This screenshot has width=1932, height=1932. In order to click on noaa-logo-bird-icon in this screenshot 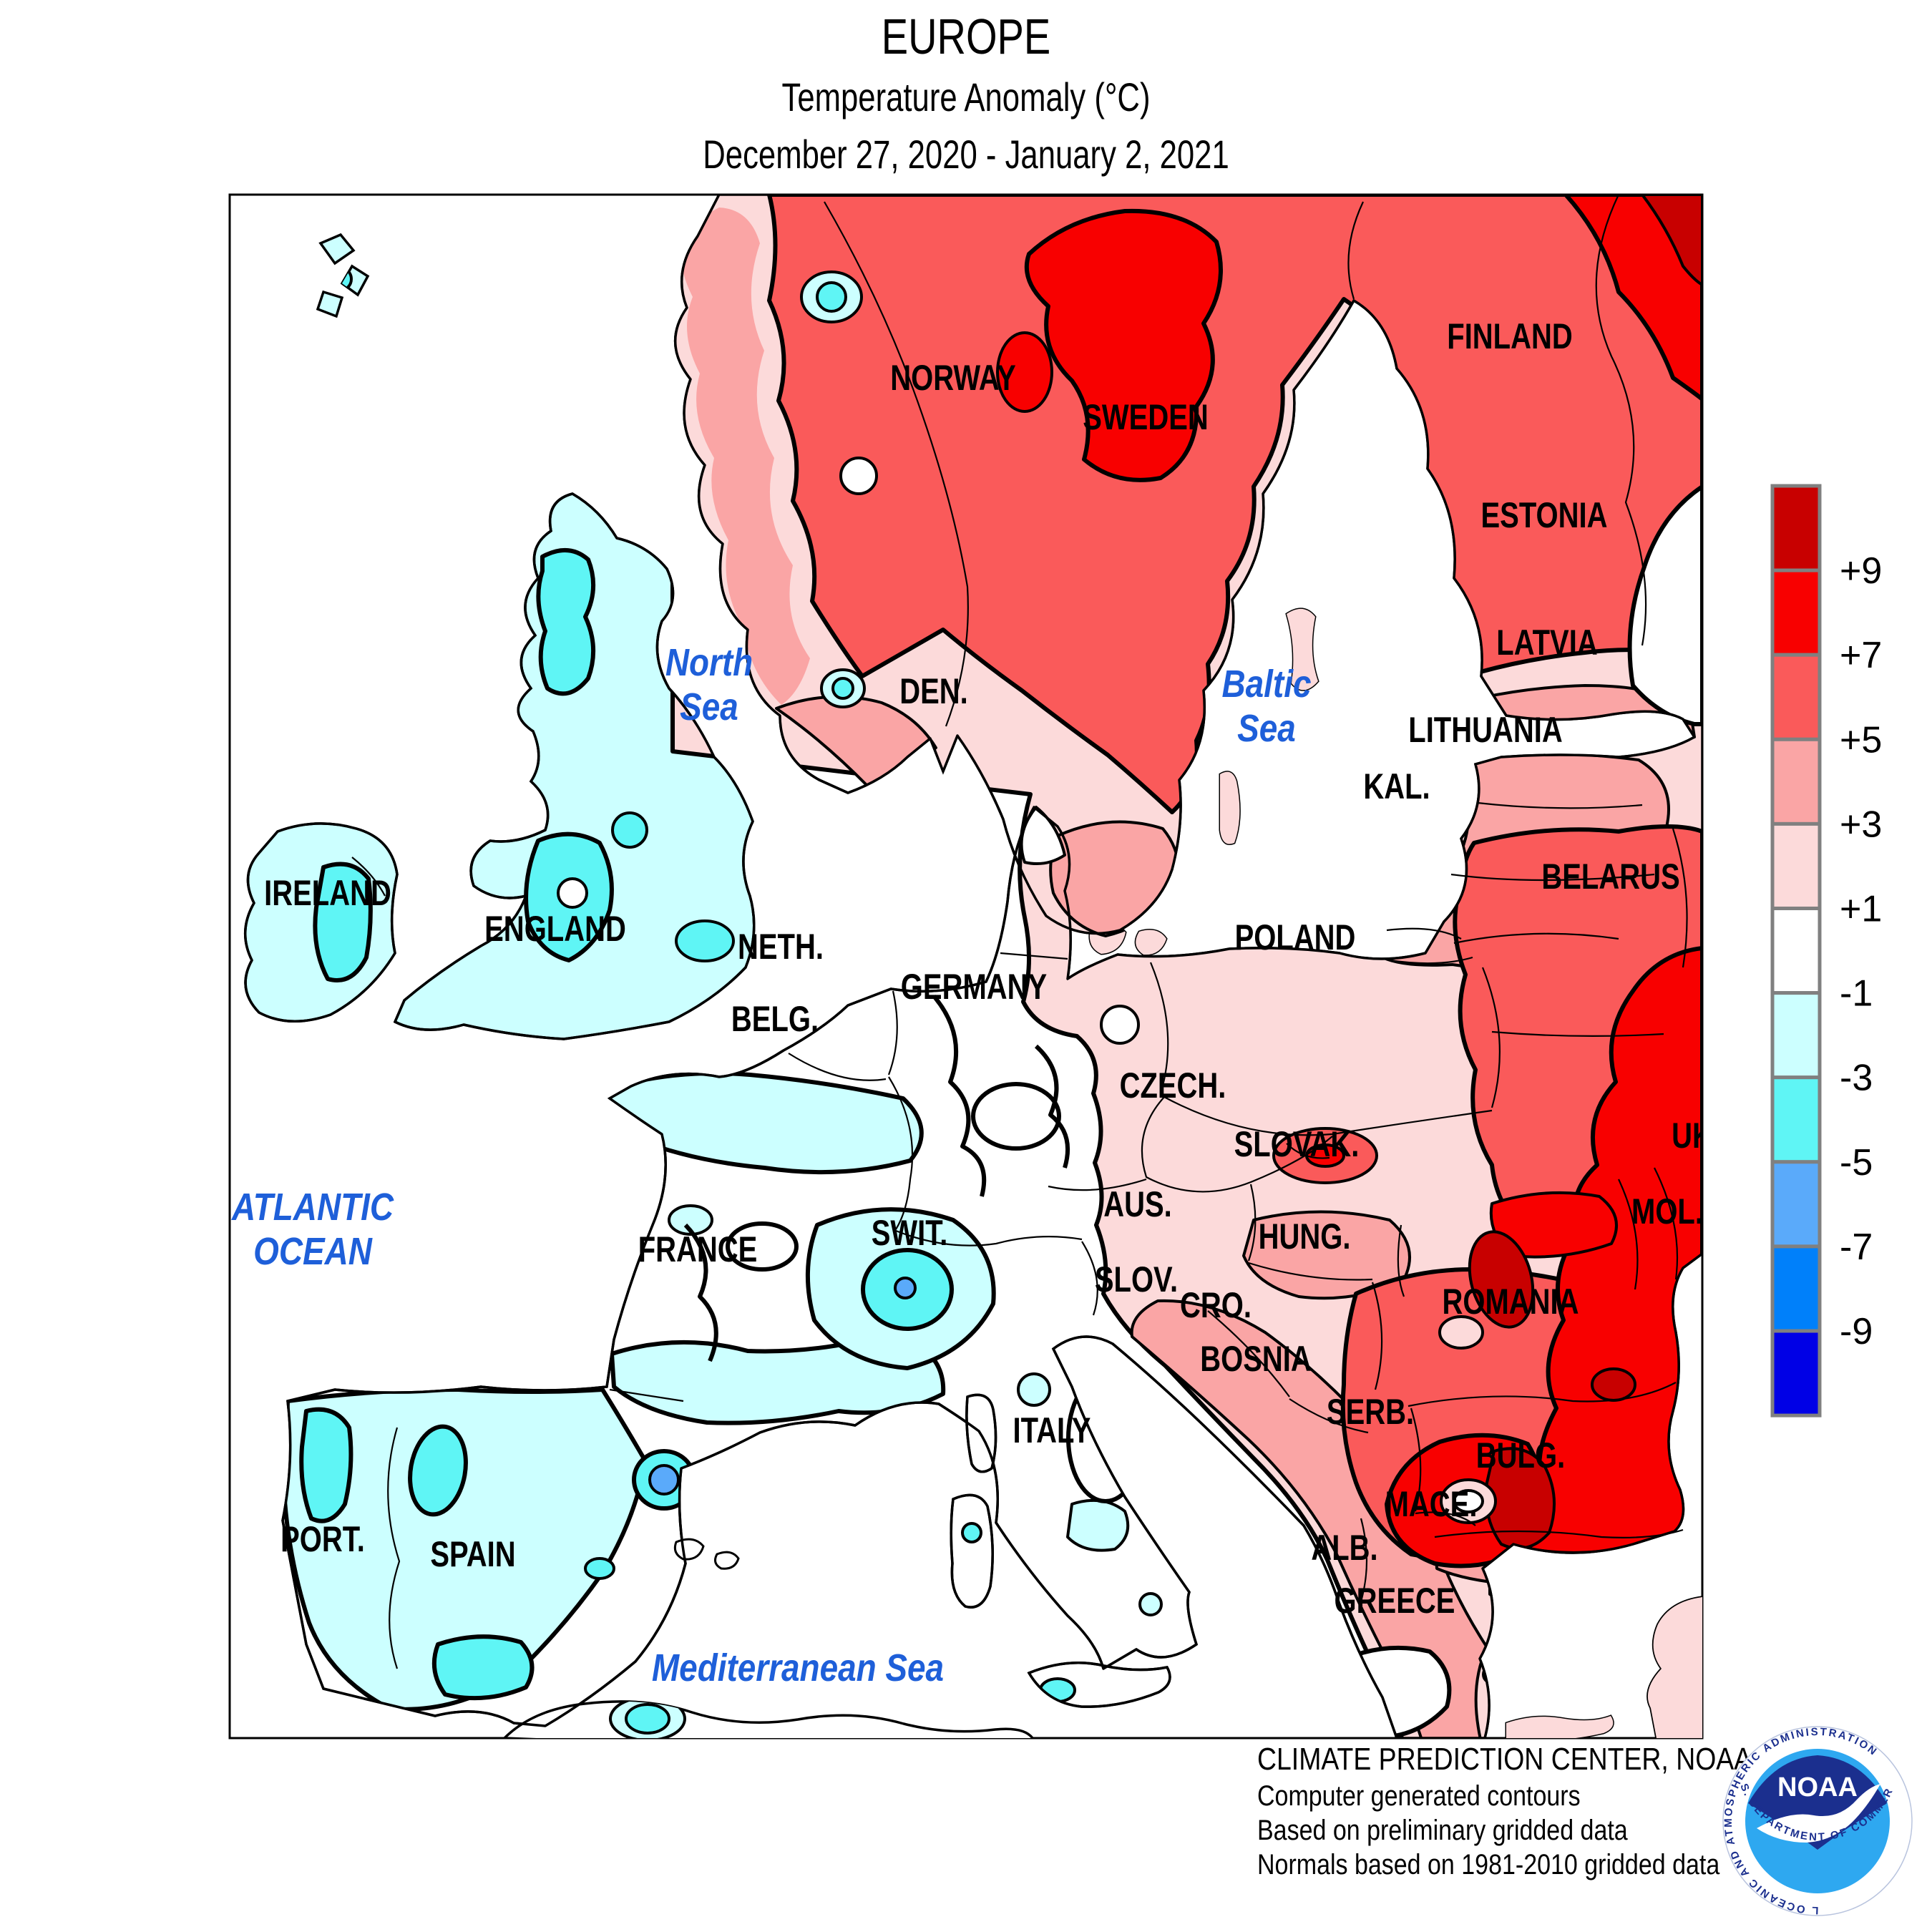, I will do `click(1818, 1813)`.